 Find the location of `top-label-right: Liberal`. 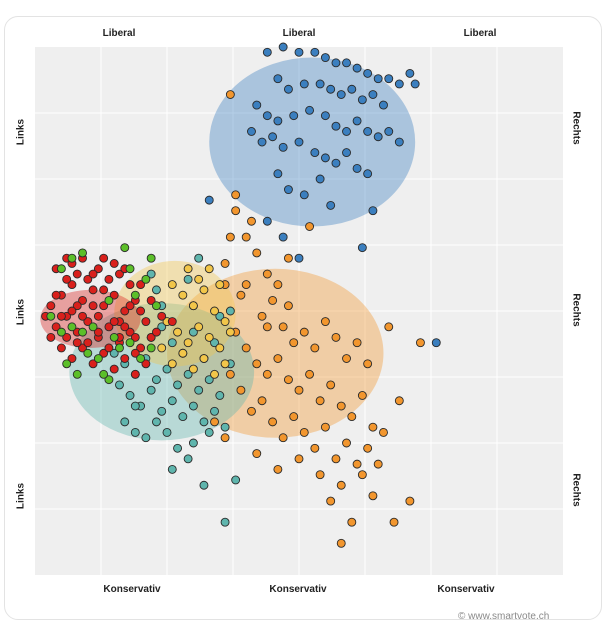

top-label-right: Liberal is located at coordinates (480, 33).